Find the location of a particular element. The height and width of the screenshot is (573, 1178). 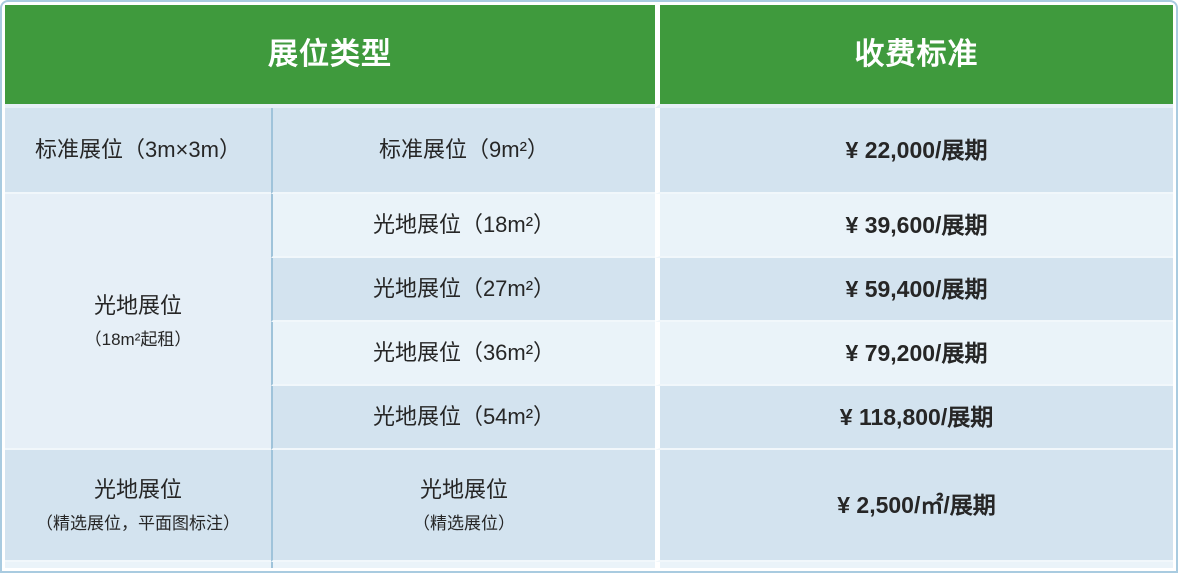

header-fee-standard: 收费标准 is located at coordinates (914, 56).